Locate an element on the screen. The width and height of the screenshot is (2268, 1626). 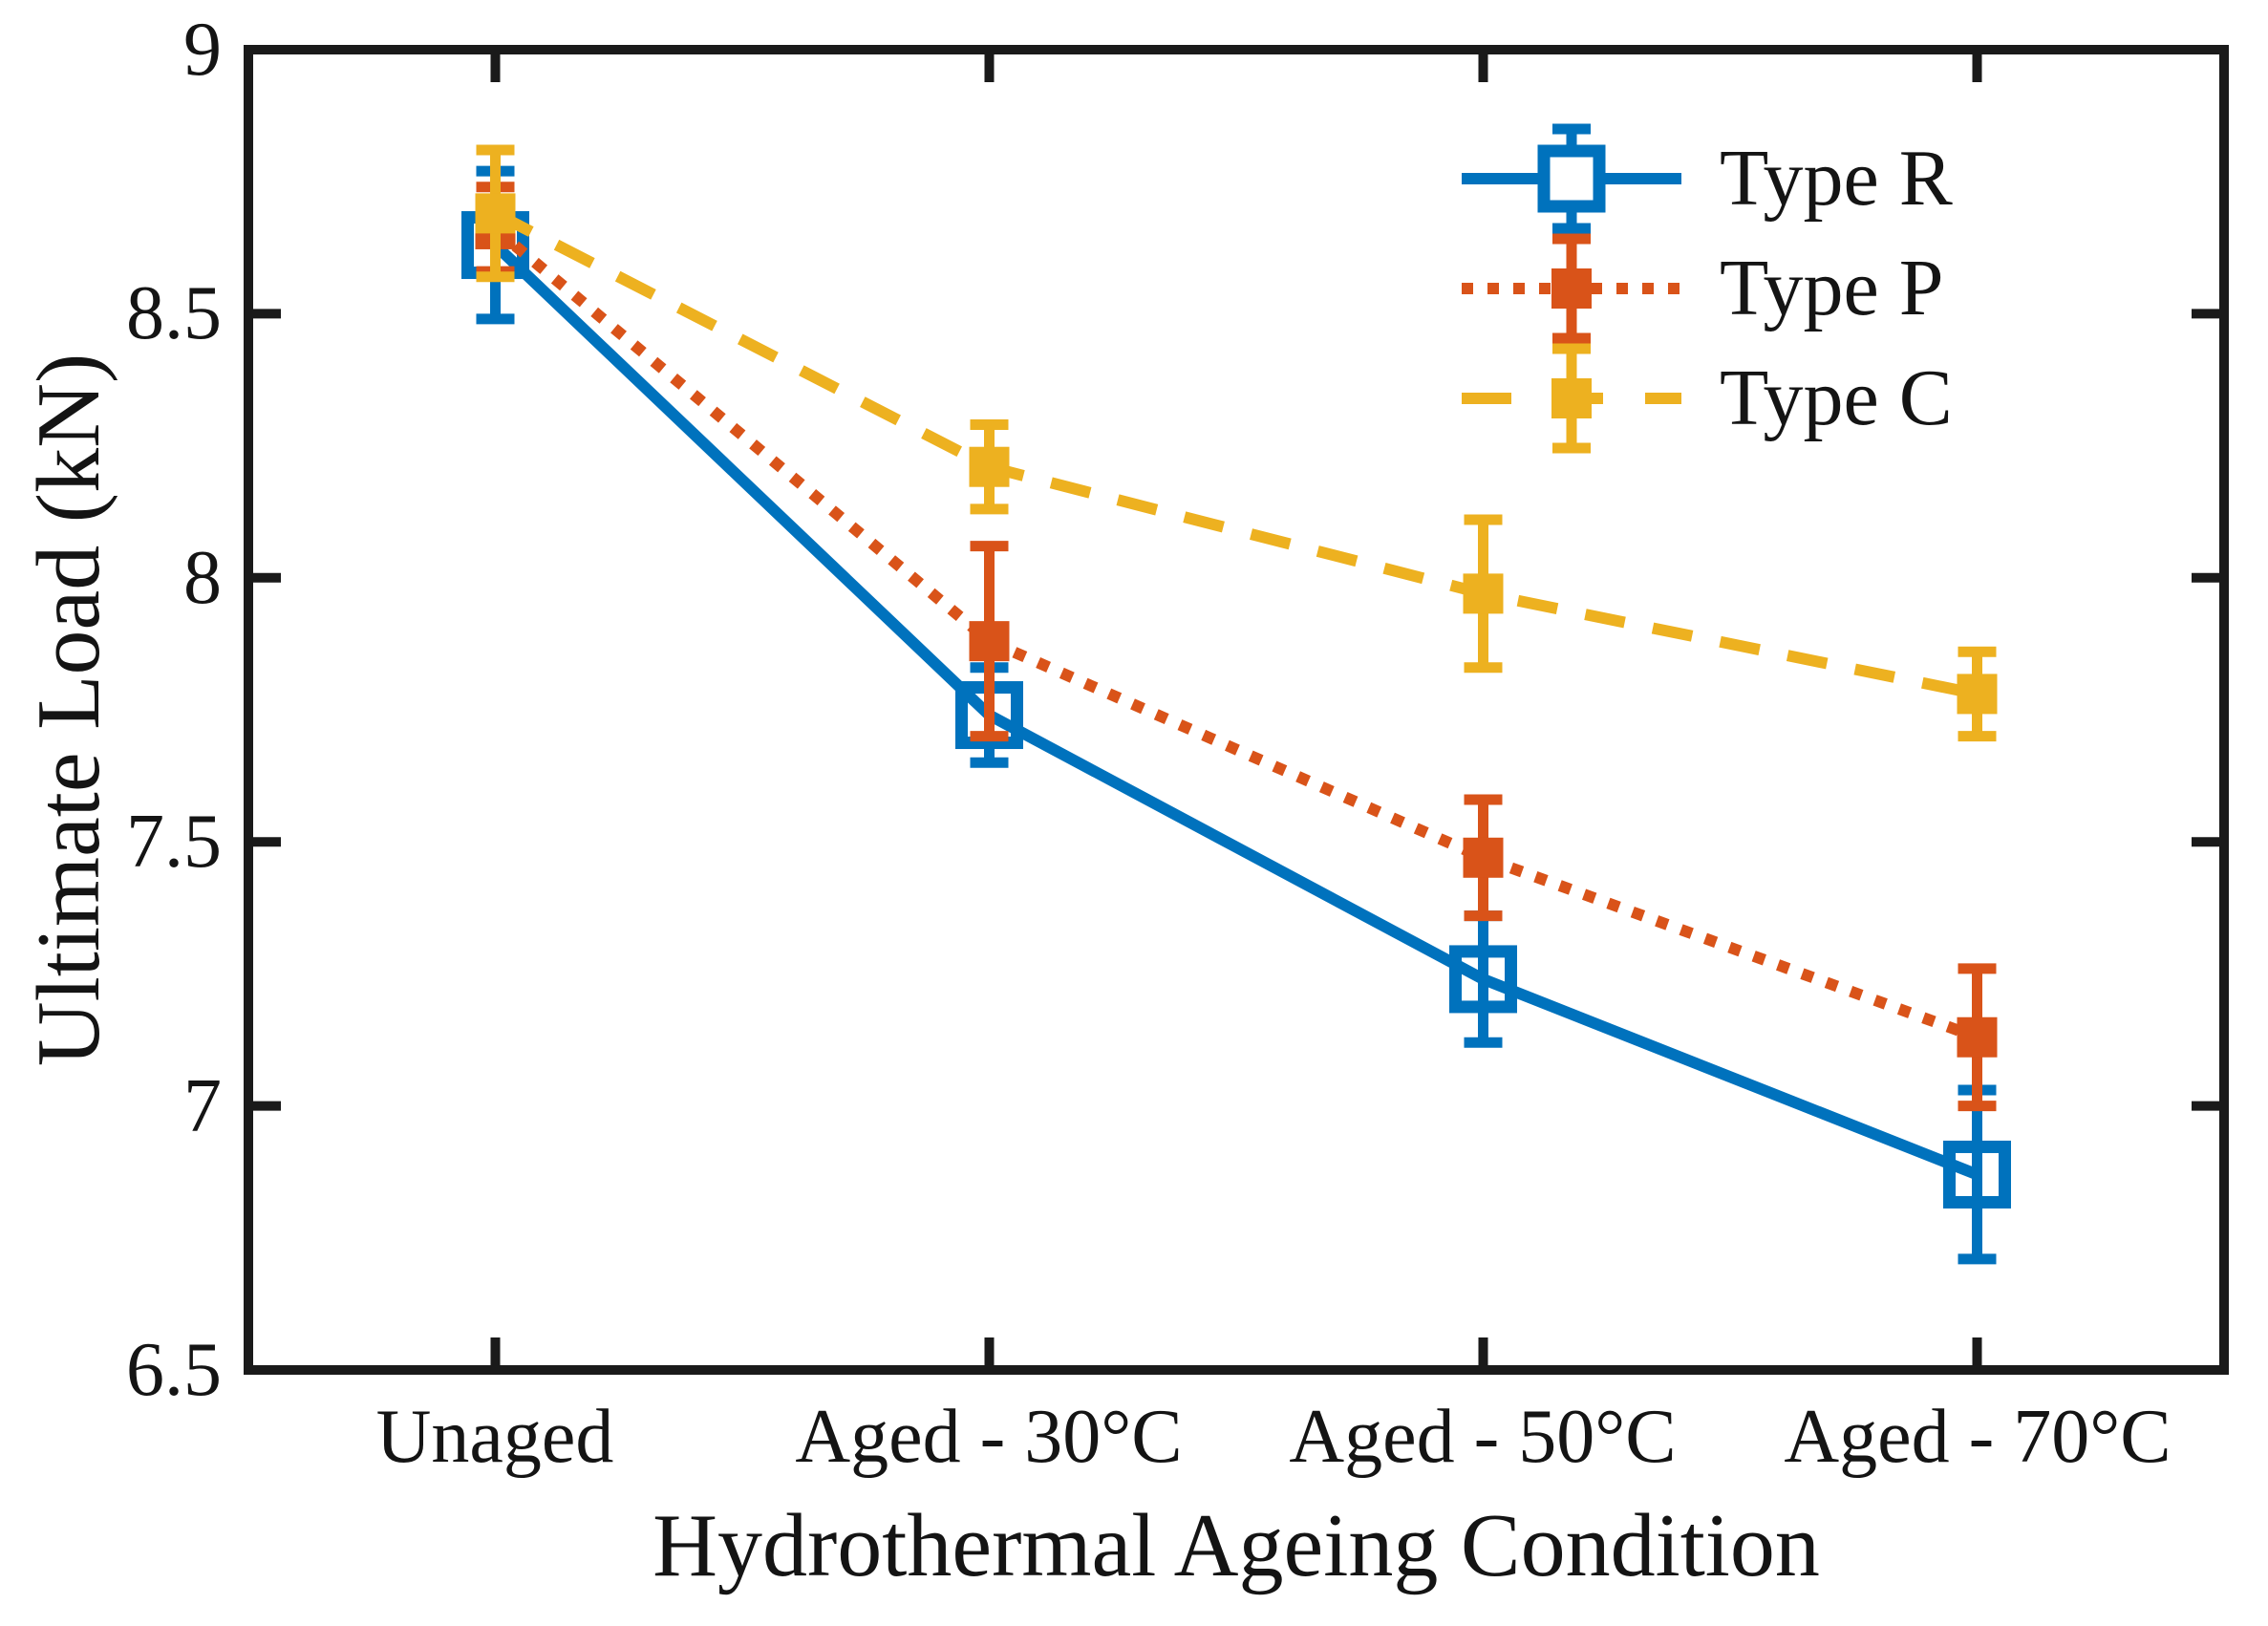
legend-entry-type-p: Type P is located at coordinates (1796, 288).